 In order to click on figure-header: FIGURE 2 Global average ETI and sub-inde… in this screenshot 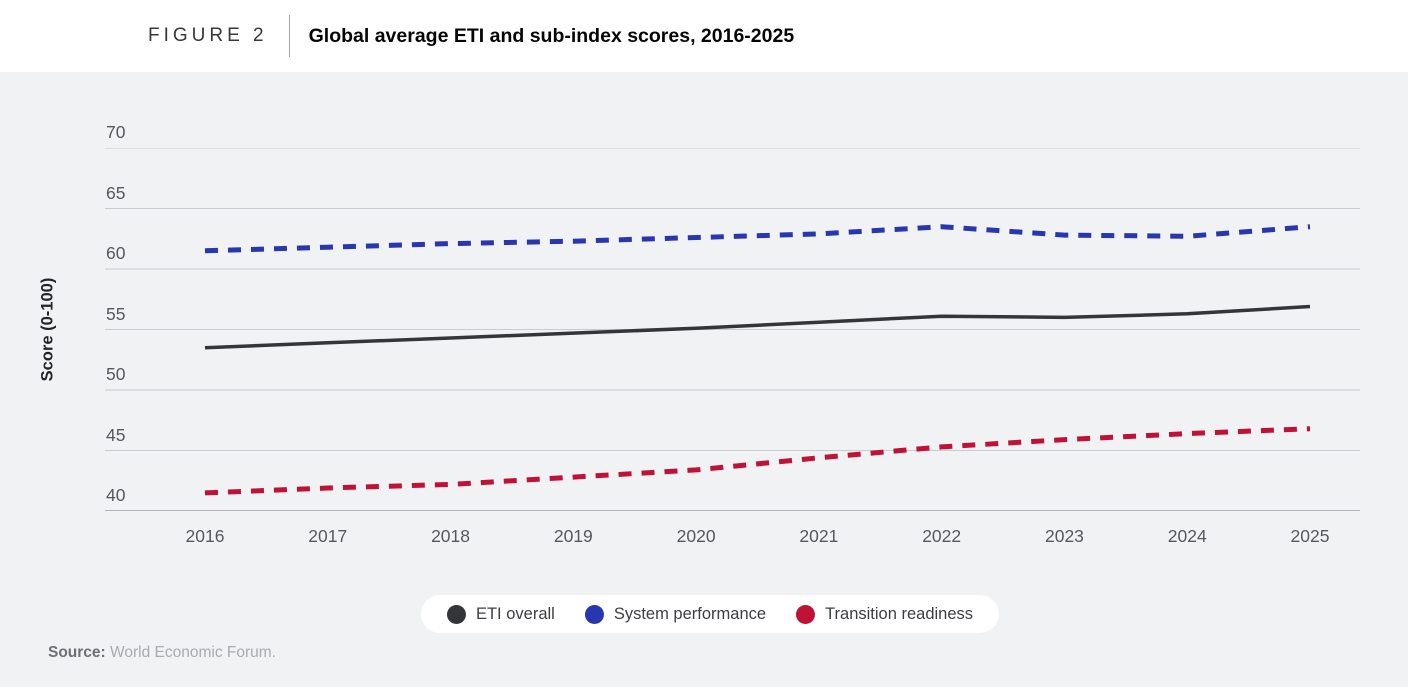, I will do `click(704, 36)`.